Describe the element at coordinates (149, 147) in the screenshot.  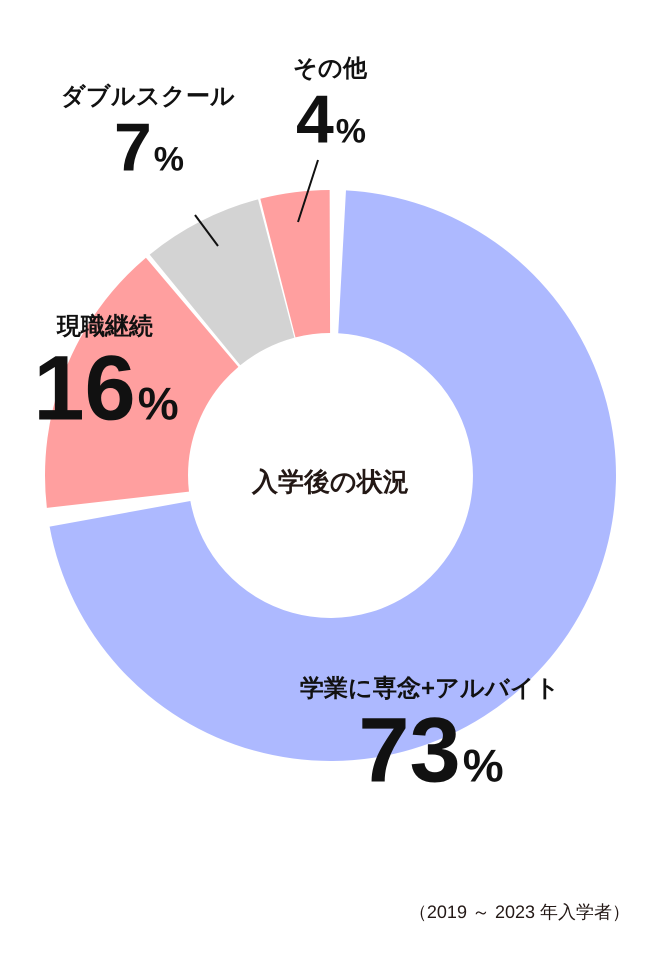
I see `data-label: 7%` at that location.